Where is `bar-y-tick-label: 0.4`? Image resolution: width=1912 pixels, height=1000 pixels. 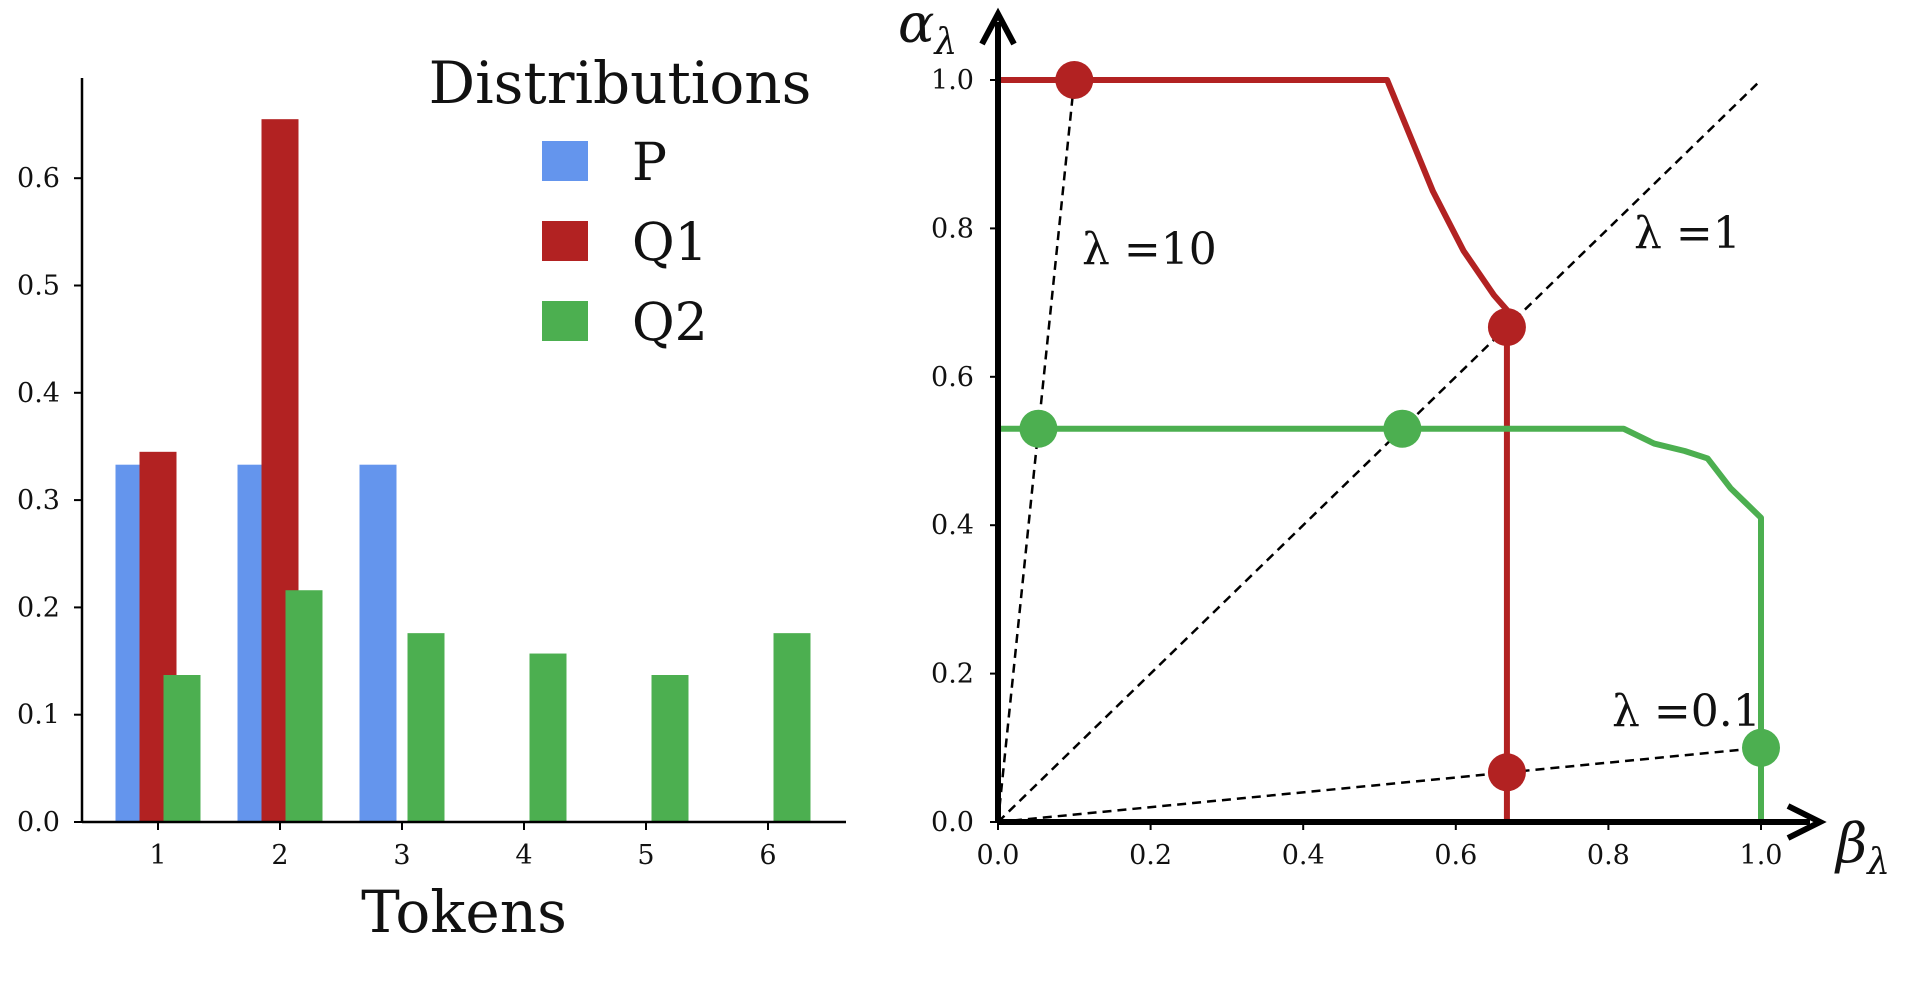 bar-y-tick-label: 0.4 is located at coordinates (38, 393).